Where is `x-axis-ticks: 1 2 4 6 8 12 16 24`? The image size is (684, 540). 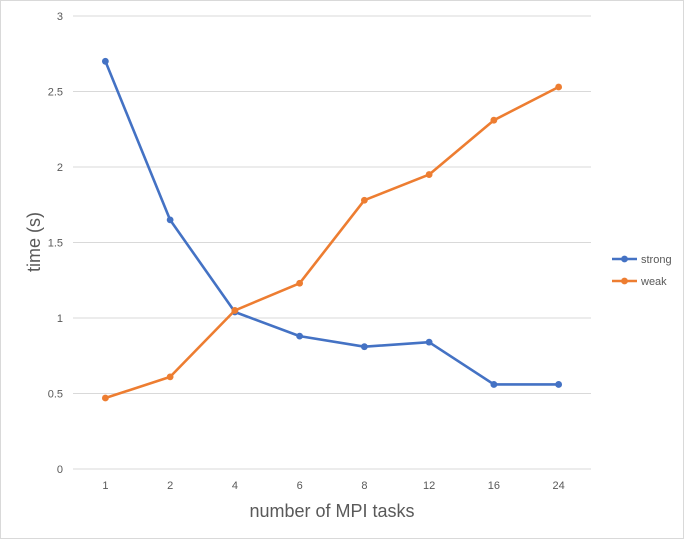
x-axis-ticks: 1 2 4 6 8 12 16 24 is located at coordinates (333, 486).